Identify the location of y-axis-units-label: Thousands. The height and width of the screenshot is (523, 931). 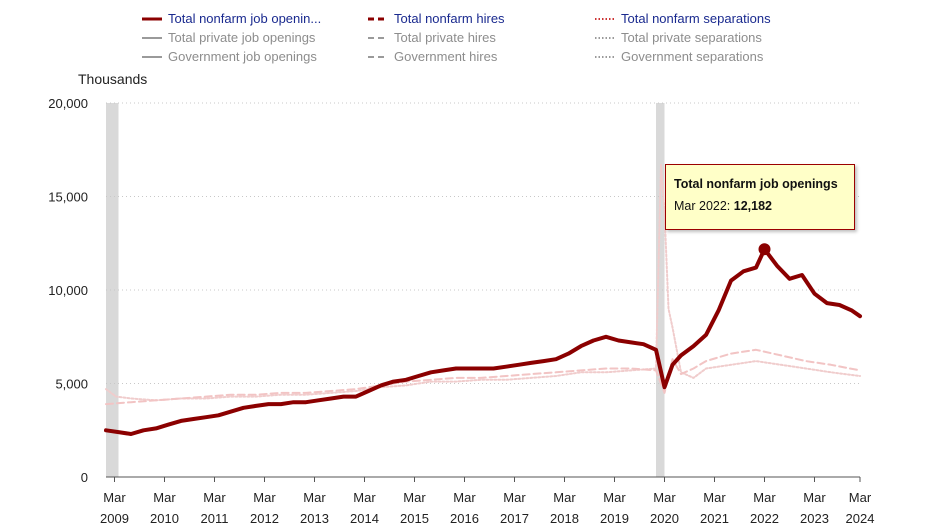
(113, 79).